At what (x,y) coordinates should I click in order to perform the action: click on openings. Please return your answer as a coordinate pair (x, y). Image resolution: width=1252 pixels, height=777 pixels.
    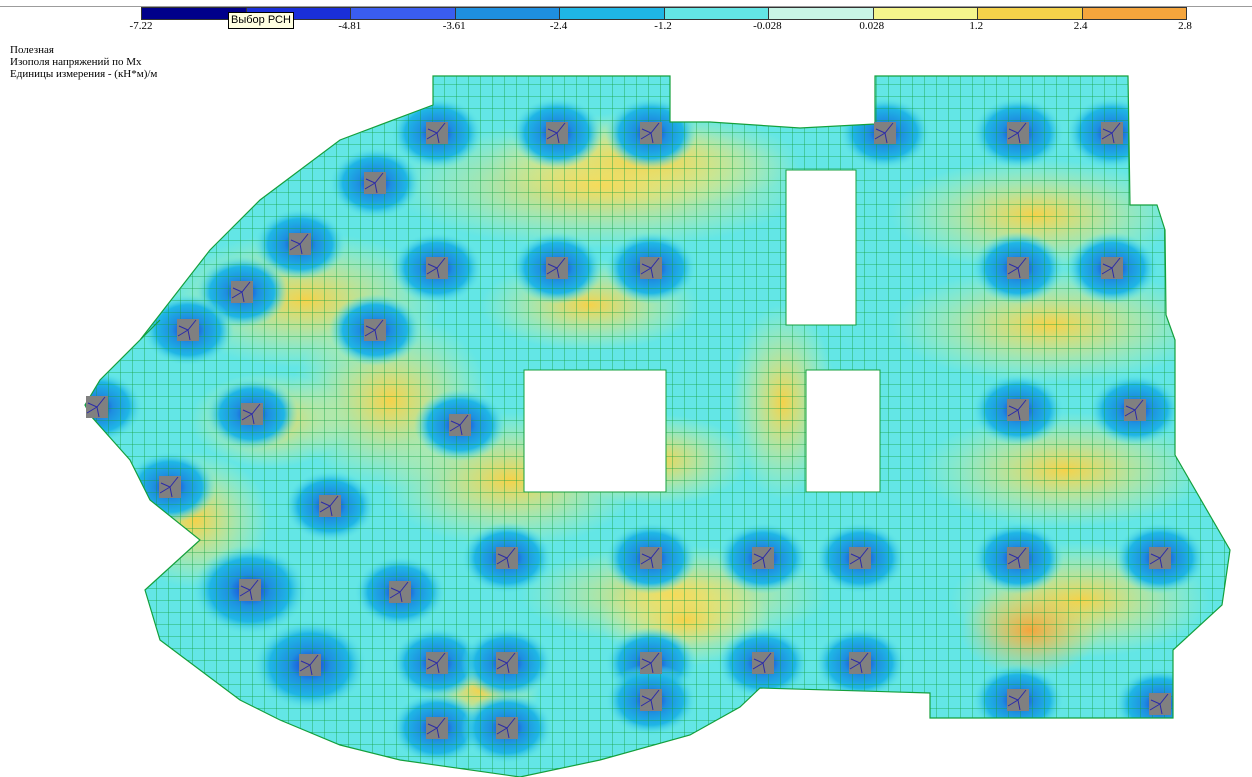
    Looking at the image, I should click on (702, 331).